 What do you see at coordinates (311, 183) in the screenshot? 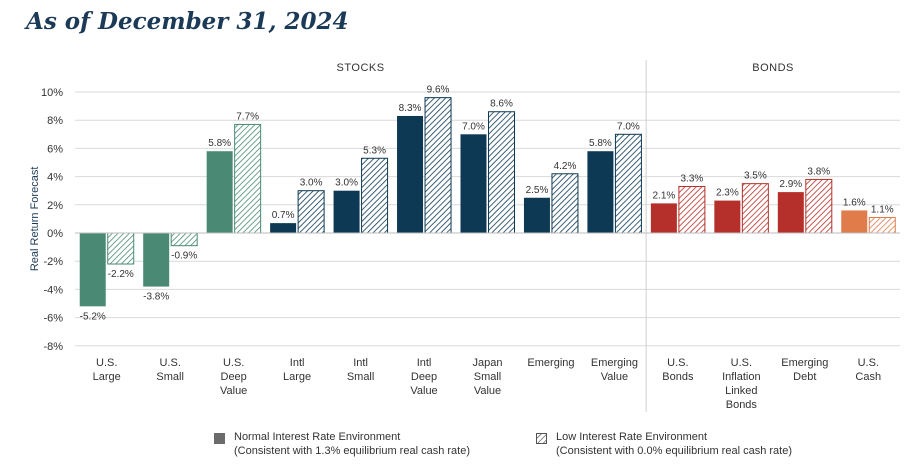
I see `data-label-low: 3.0%` at bounding box center [311, 183].